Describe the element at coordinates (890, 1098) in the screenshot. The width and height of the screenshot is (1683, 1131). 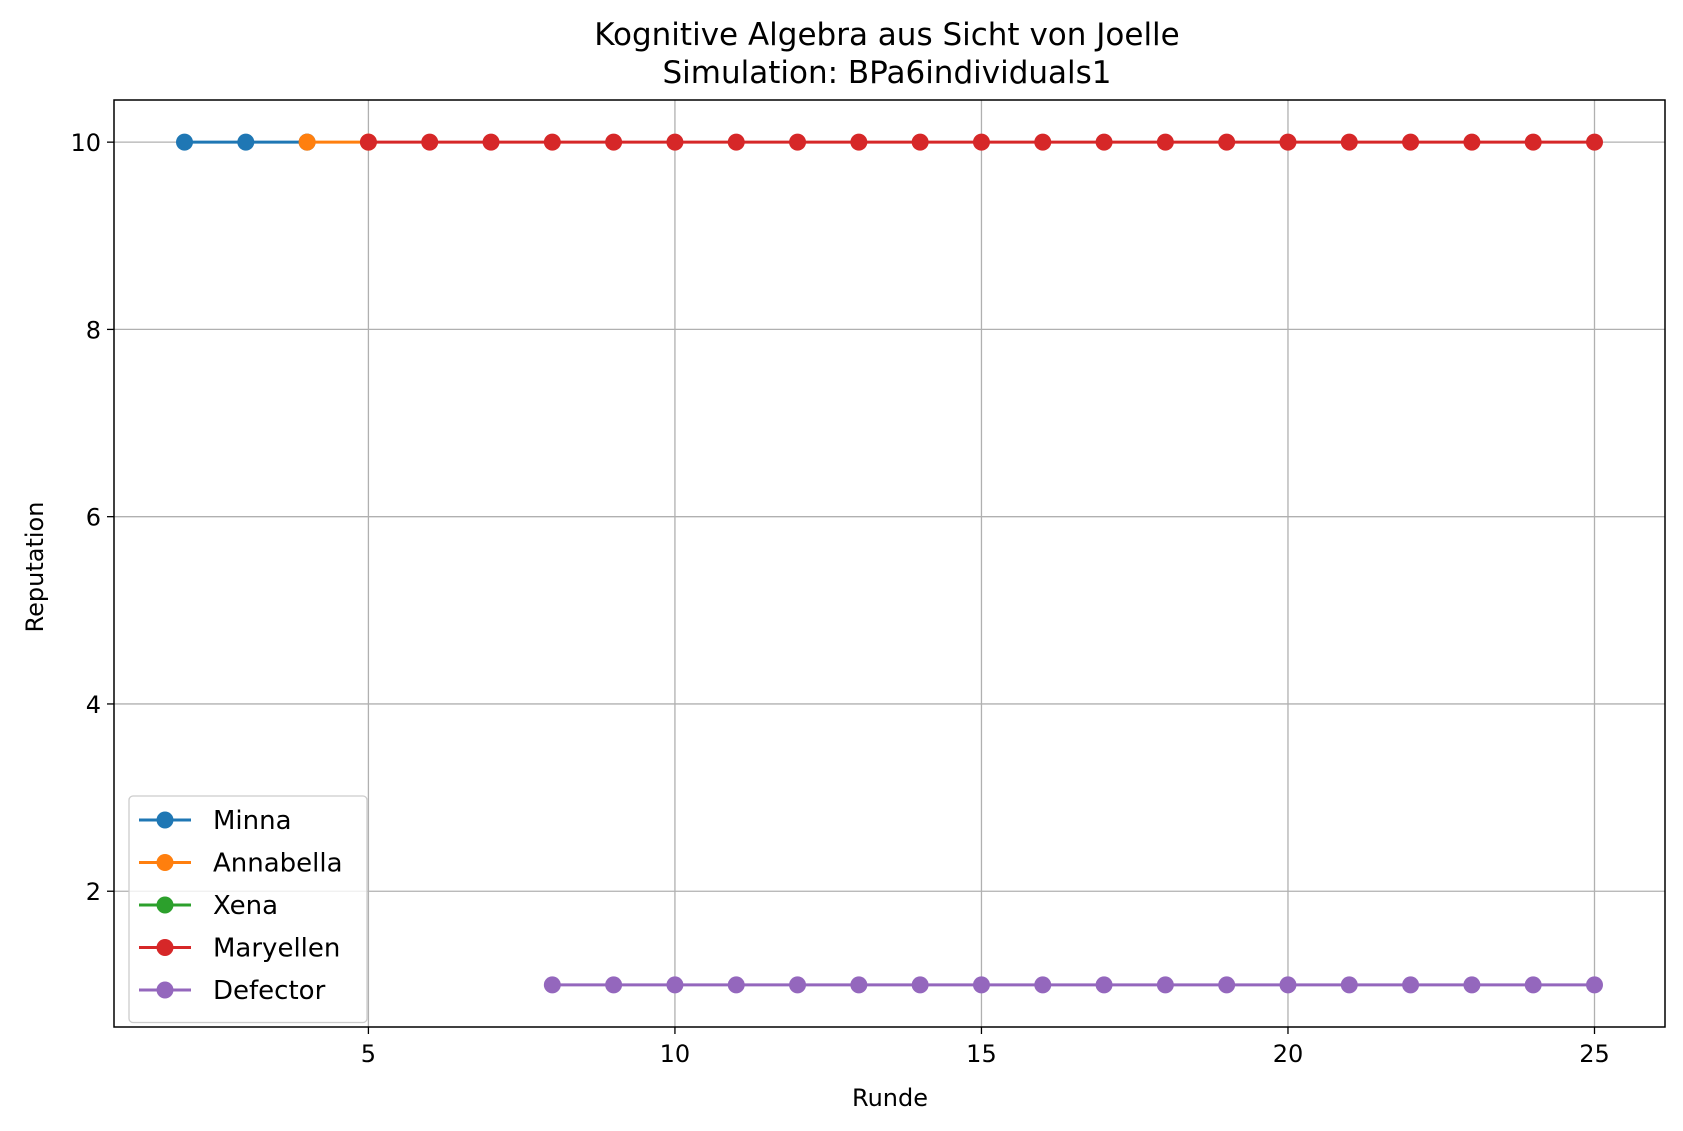
I see `x-axis-label: Runde` at that location.